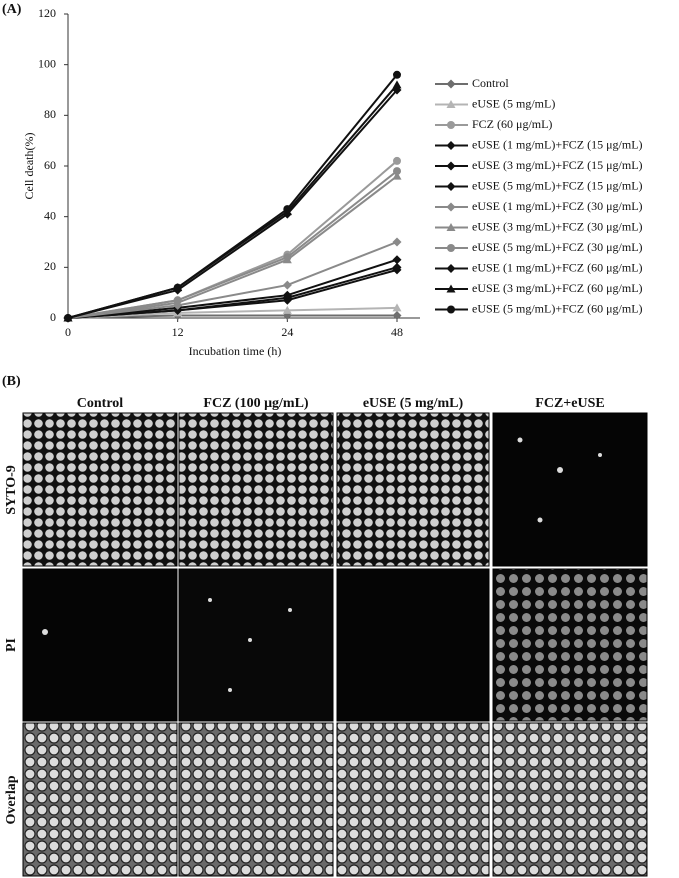 This screenshot has height=878, width=679. I want to click on column-header: FCZ (100 μg/mL), so click(255, 403).